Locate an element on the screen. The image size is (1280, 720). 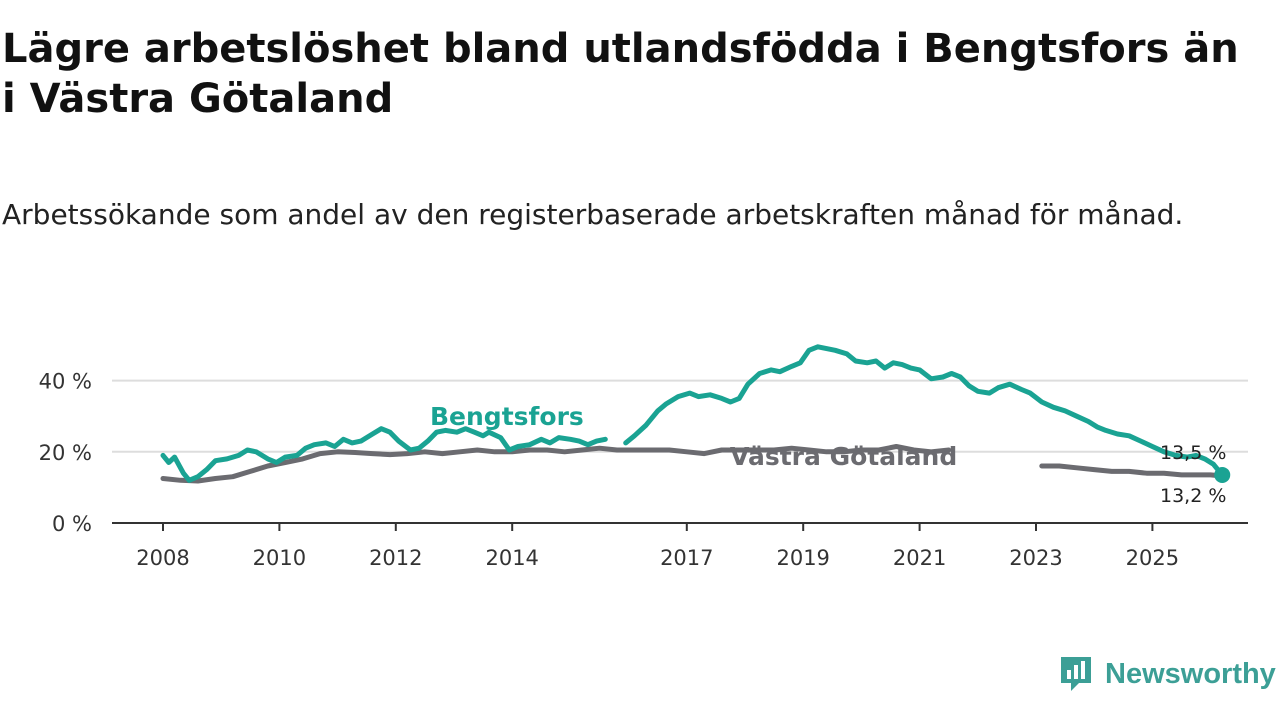
x-tick-label: 2008 is located at coordinates (162, 558).